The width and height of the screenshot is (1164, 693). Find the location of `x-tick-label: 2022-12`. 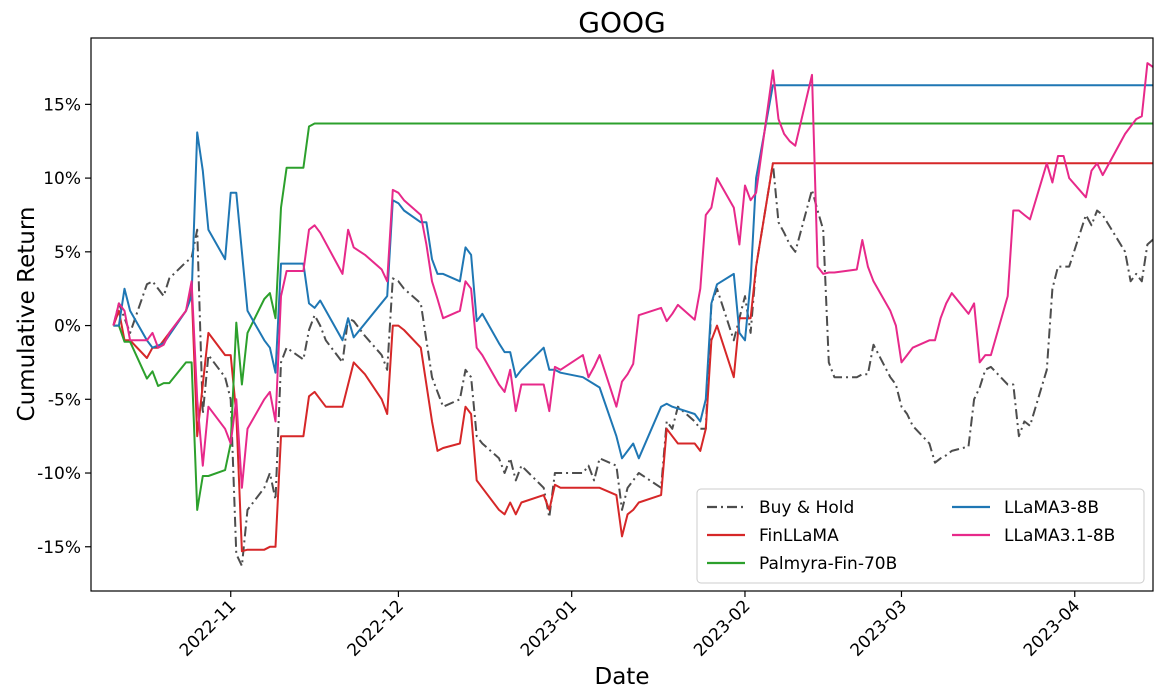

x-tick-label: 2022-12 is located at coordinates (376, 628).